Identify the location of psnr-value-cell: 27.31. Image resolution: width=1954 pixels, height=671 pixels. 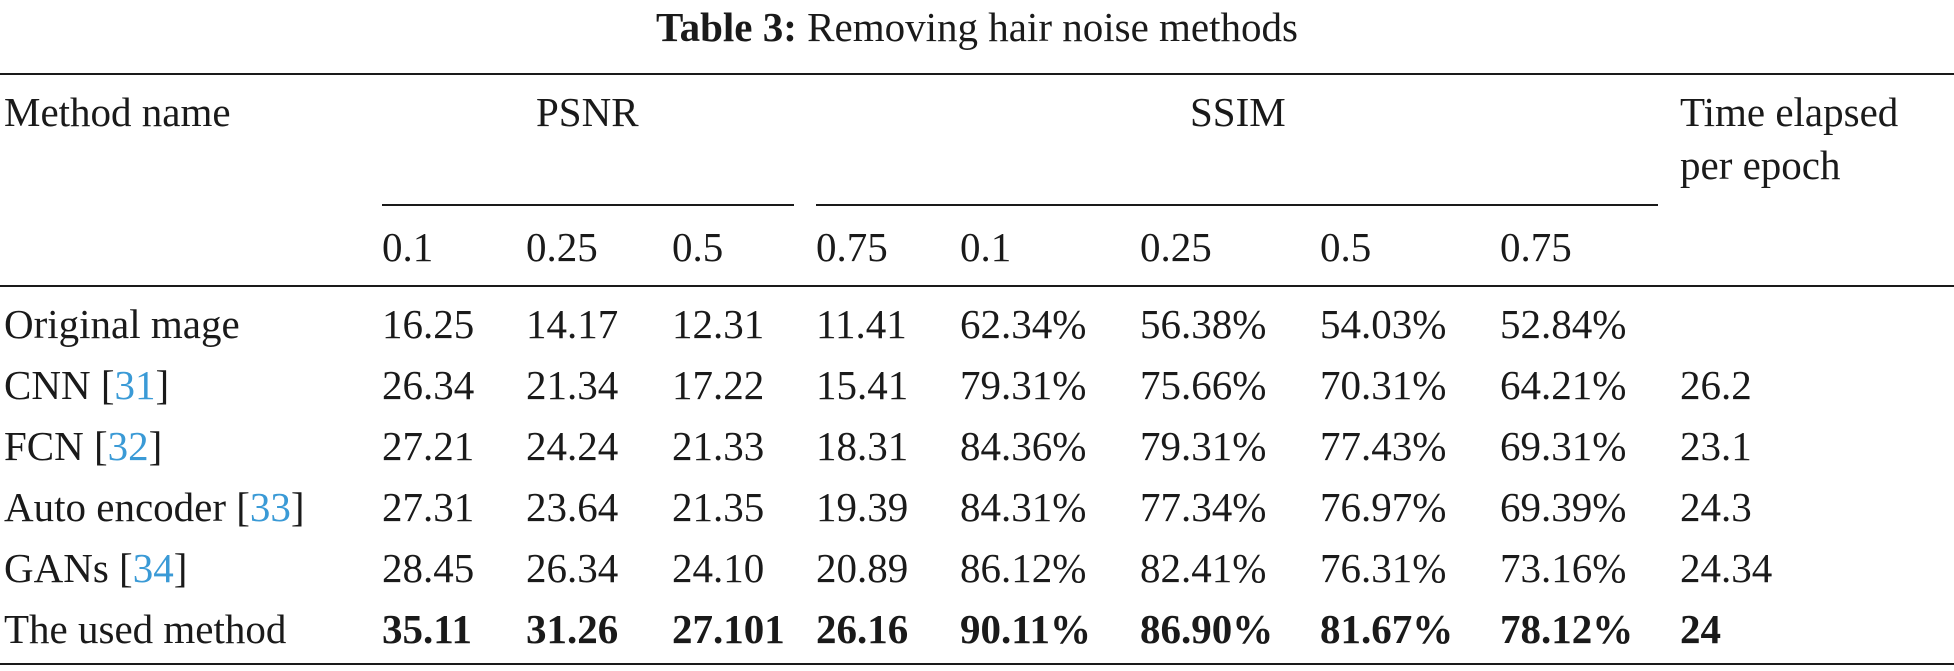
(428, 507).